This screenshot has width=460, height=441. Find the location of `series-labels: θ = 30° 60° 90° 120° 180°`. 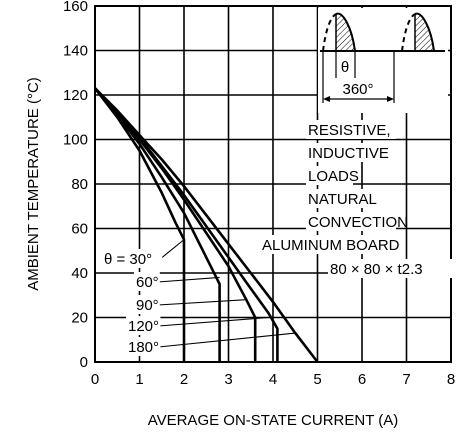

series-labels: θ = 30° 60° 90° 120° 180° is located at coordinates (199, 297).